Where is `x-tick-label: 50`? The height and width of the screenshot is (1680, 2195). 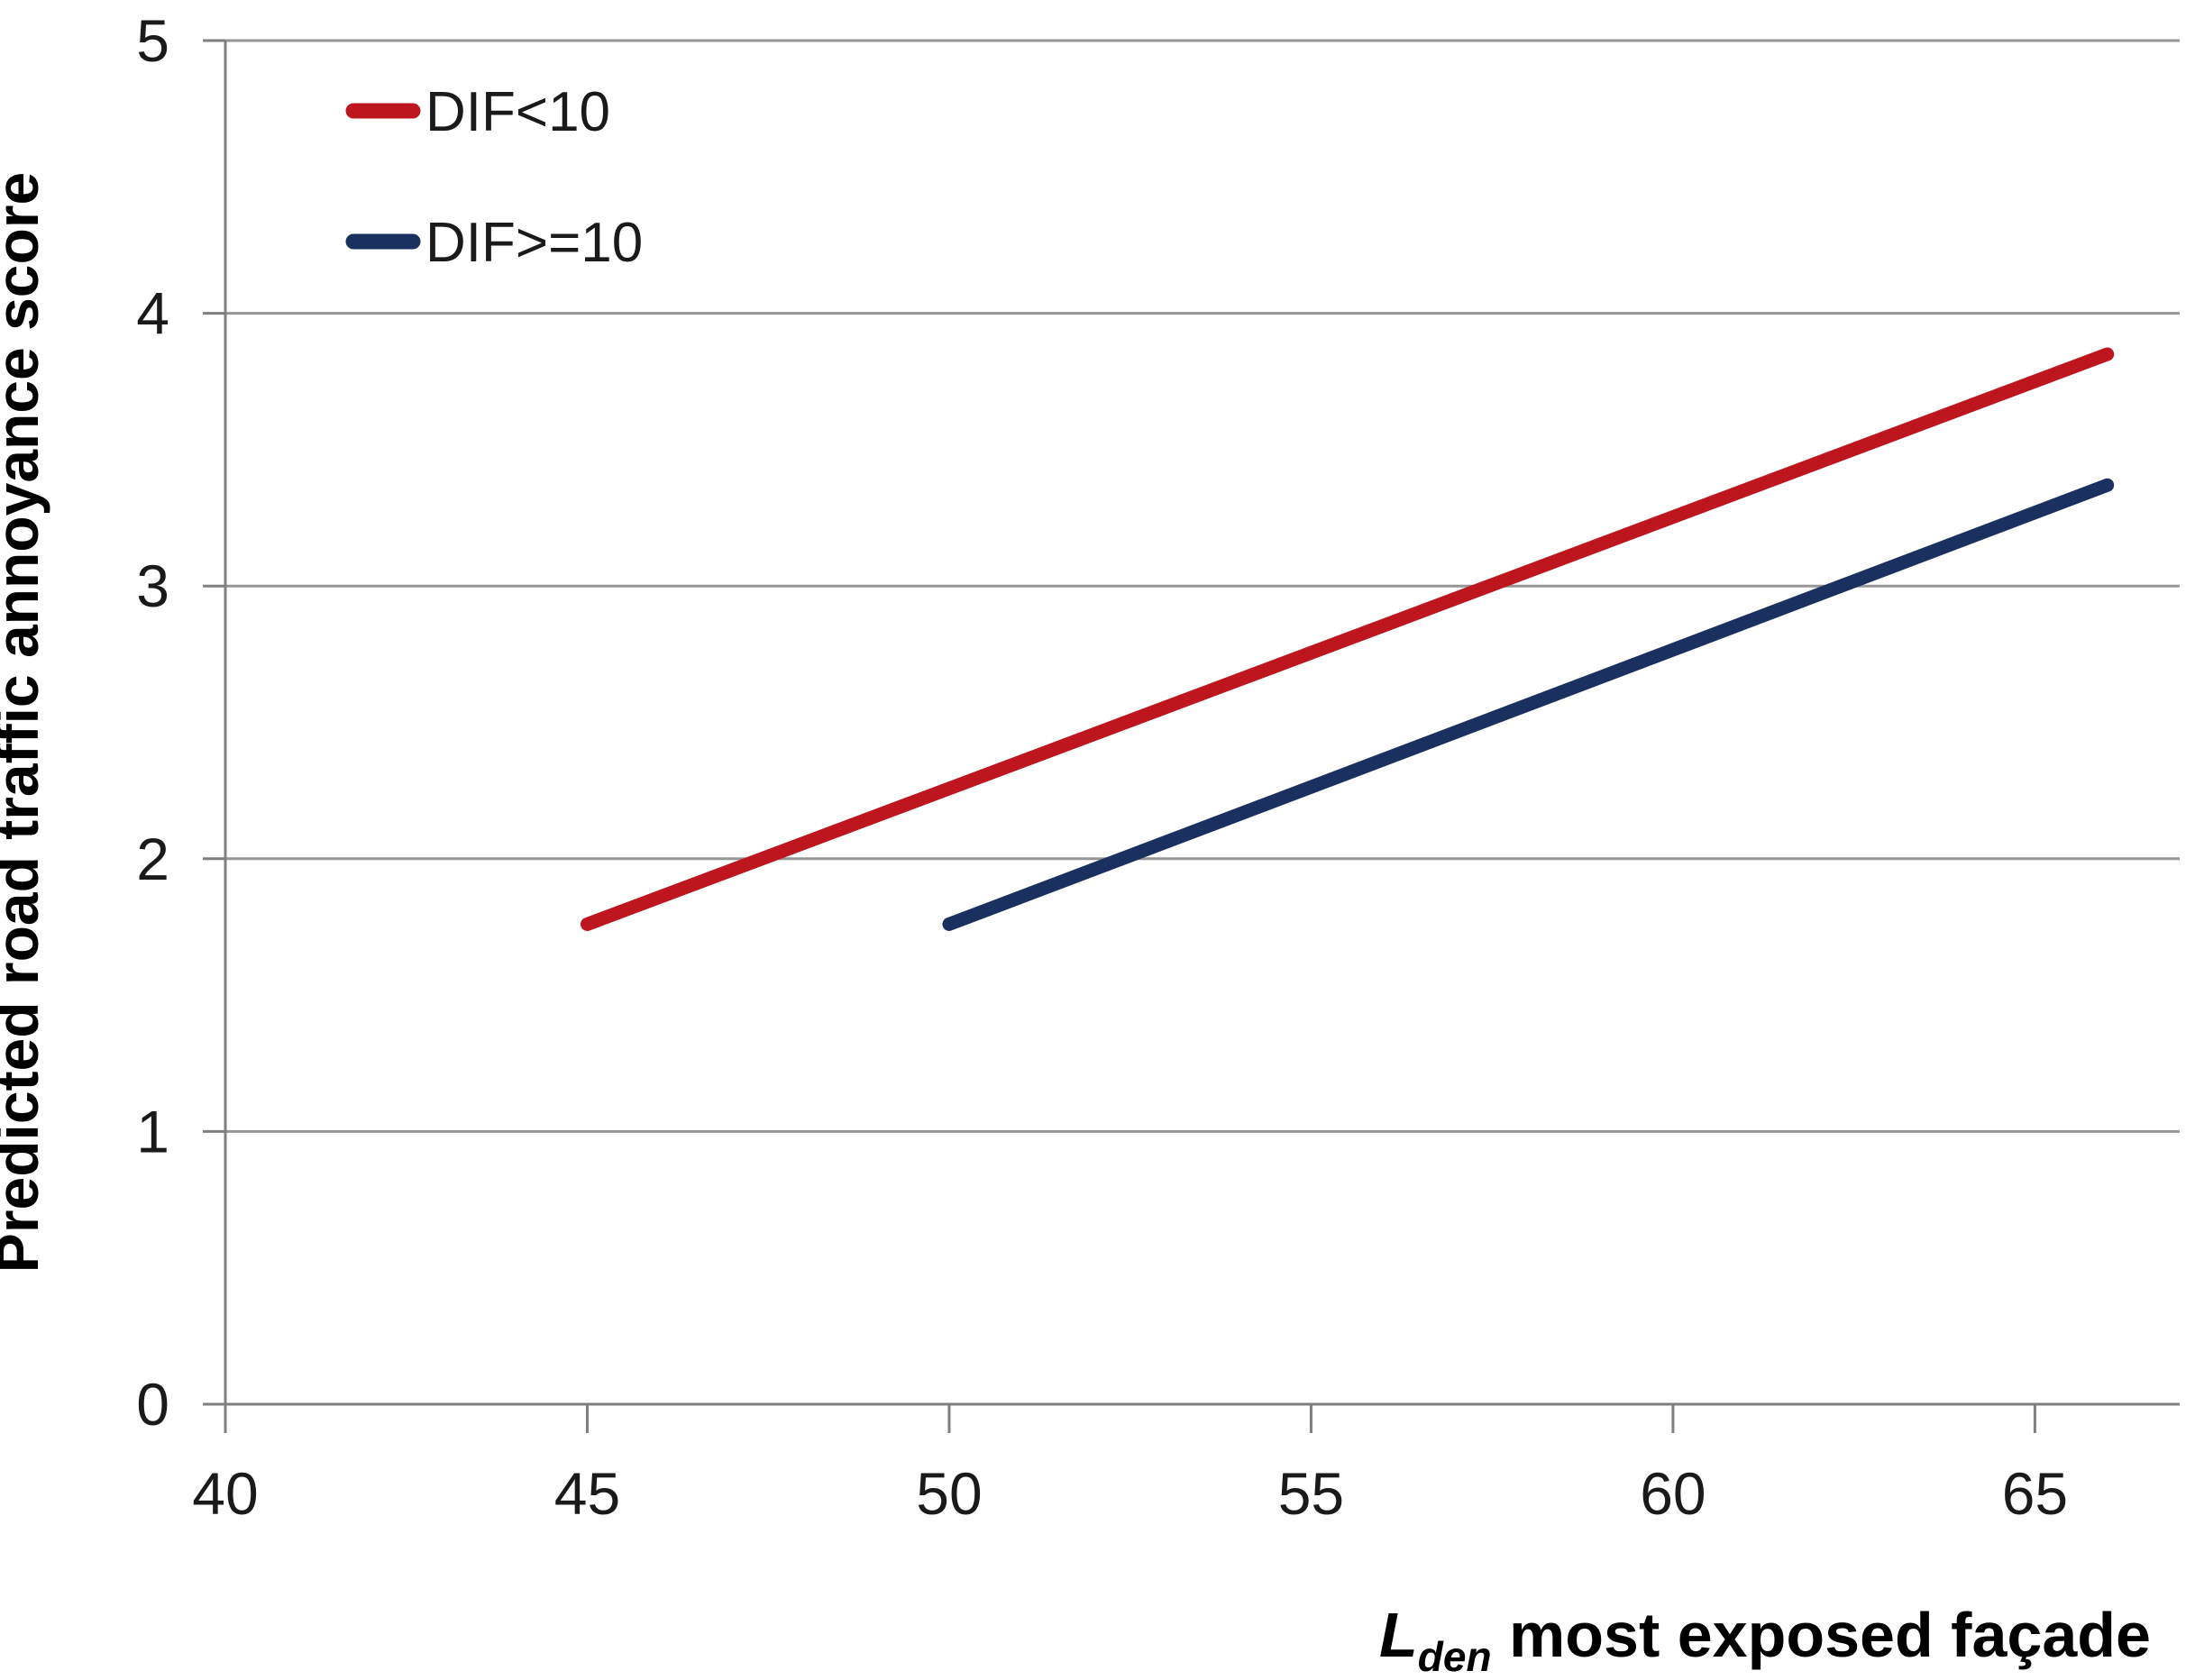
x-tick-label: 50 is located at coordinates (949, 1493).